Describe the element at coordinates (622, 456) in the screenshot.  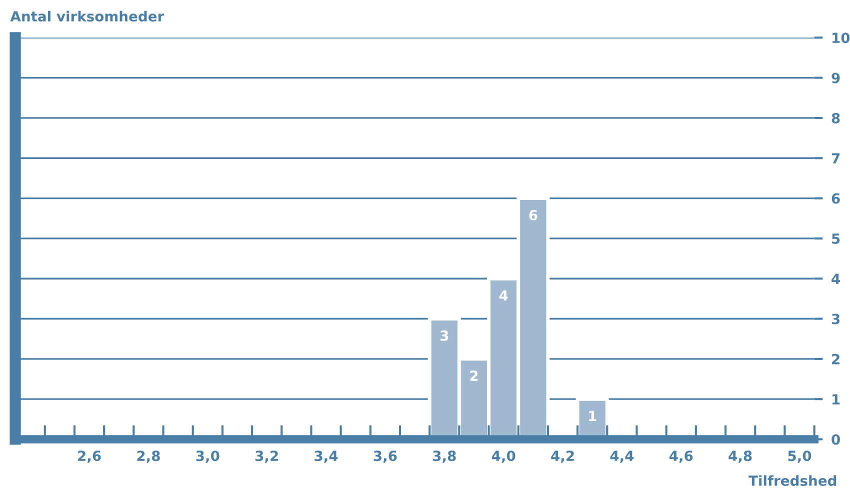
I see `x-tick-label: 4,4` at that location.